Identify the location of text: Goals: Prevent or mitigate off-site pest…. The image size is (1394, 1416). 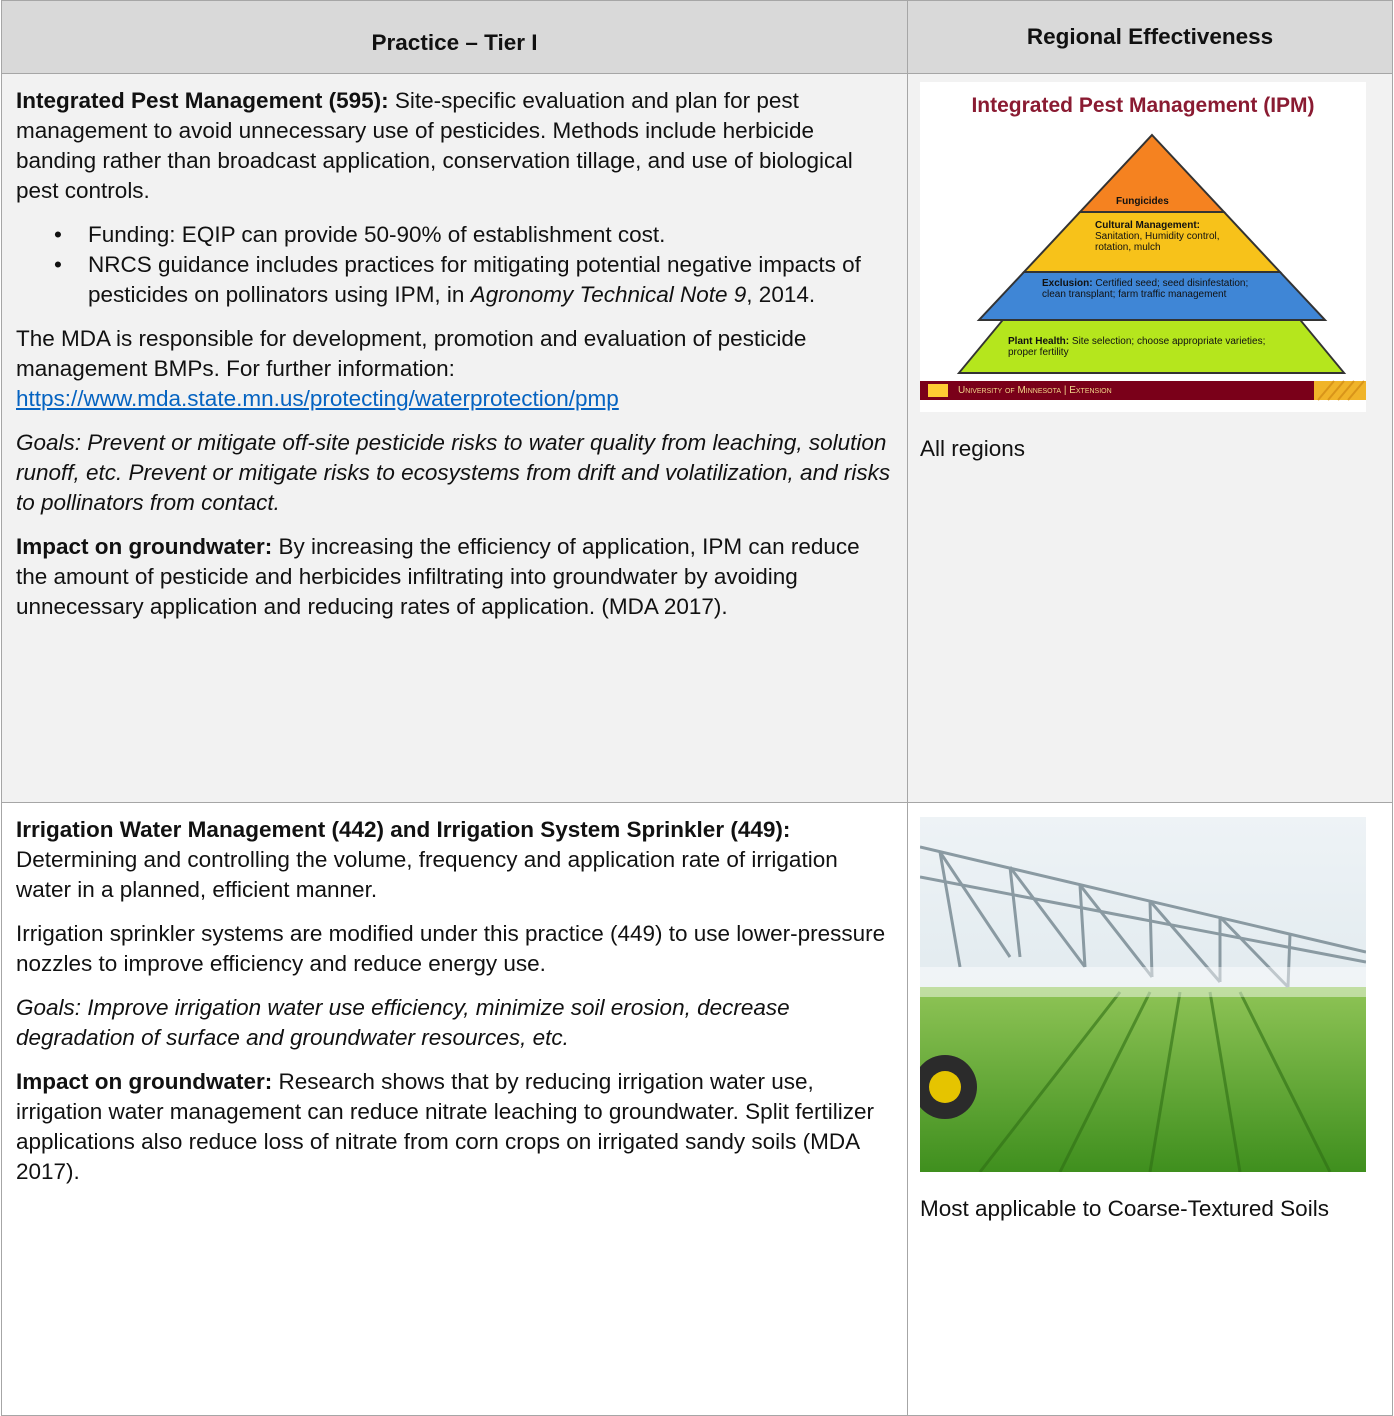
(453, 472).